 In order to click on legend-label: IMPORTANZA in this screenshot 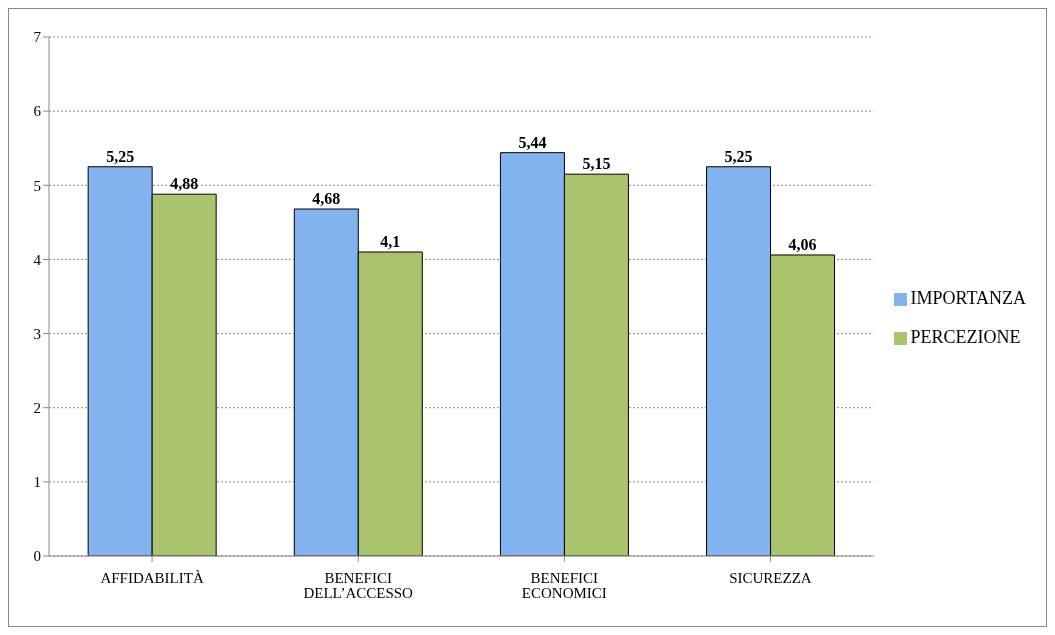, I will do `click(968, 297)`.